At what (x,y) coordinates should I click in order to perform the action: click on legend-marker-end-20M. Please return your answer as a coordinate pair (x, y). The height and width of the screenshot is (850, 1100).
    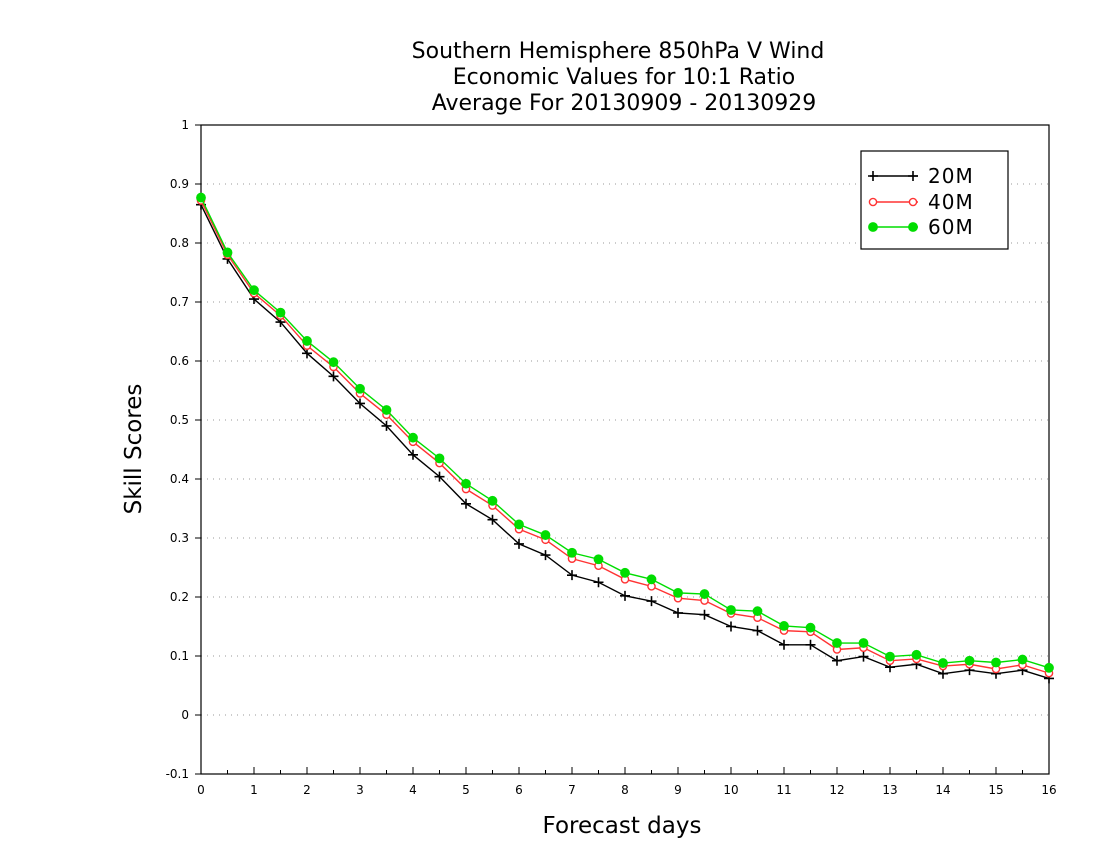
    Looking at the image, I should click on (913, 176).